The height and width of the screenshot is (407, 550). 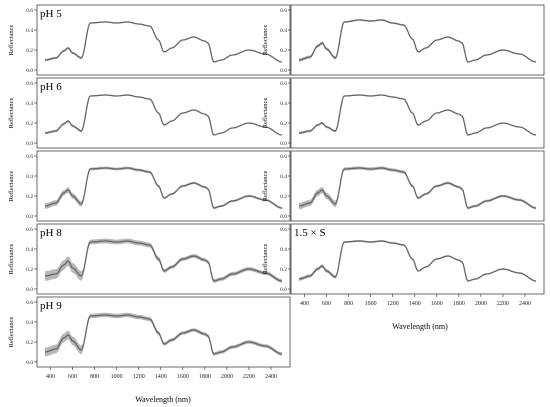 I want to click on panel-3: 0.0 0.2 0.4 0.6 Reflectance pH 6, so click(x=149, y=113).